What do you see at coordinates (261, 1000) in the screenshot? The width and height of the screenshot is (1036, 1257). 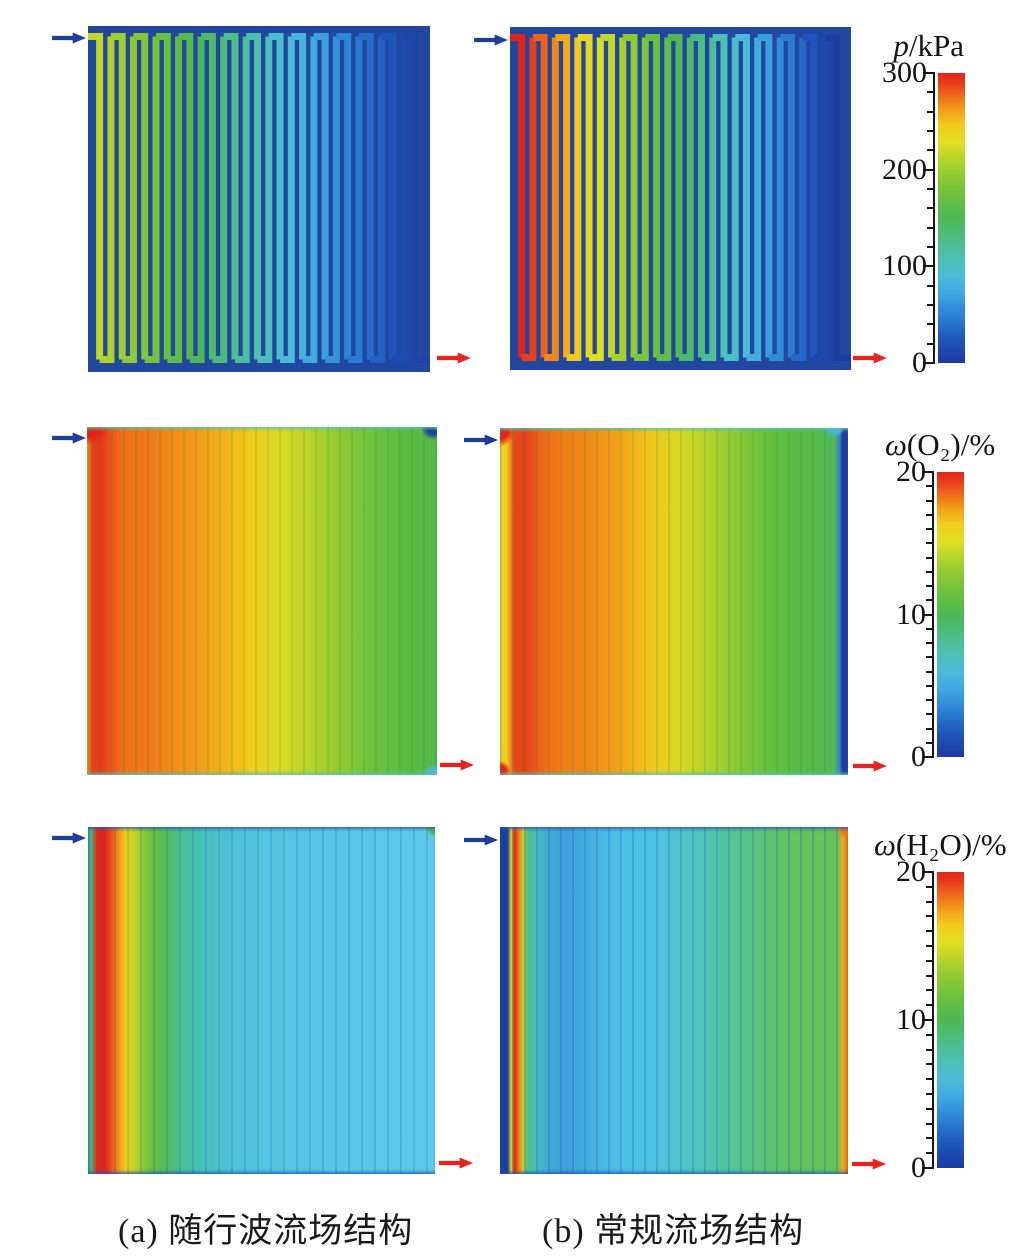 I see `contour-h2o-a` at bounding box center [261, 1000].